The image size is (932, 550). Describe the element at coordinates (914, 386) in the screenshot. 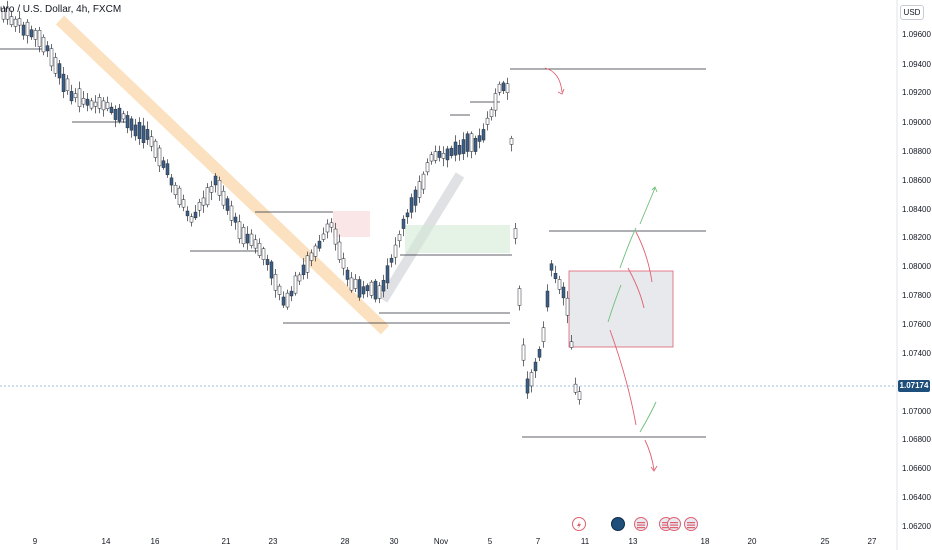

I see `current-price-tag: 1.07174` at that location.